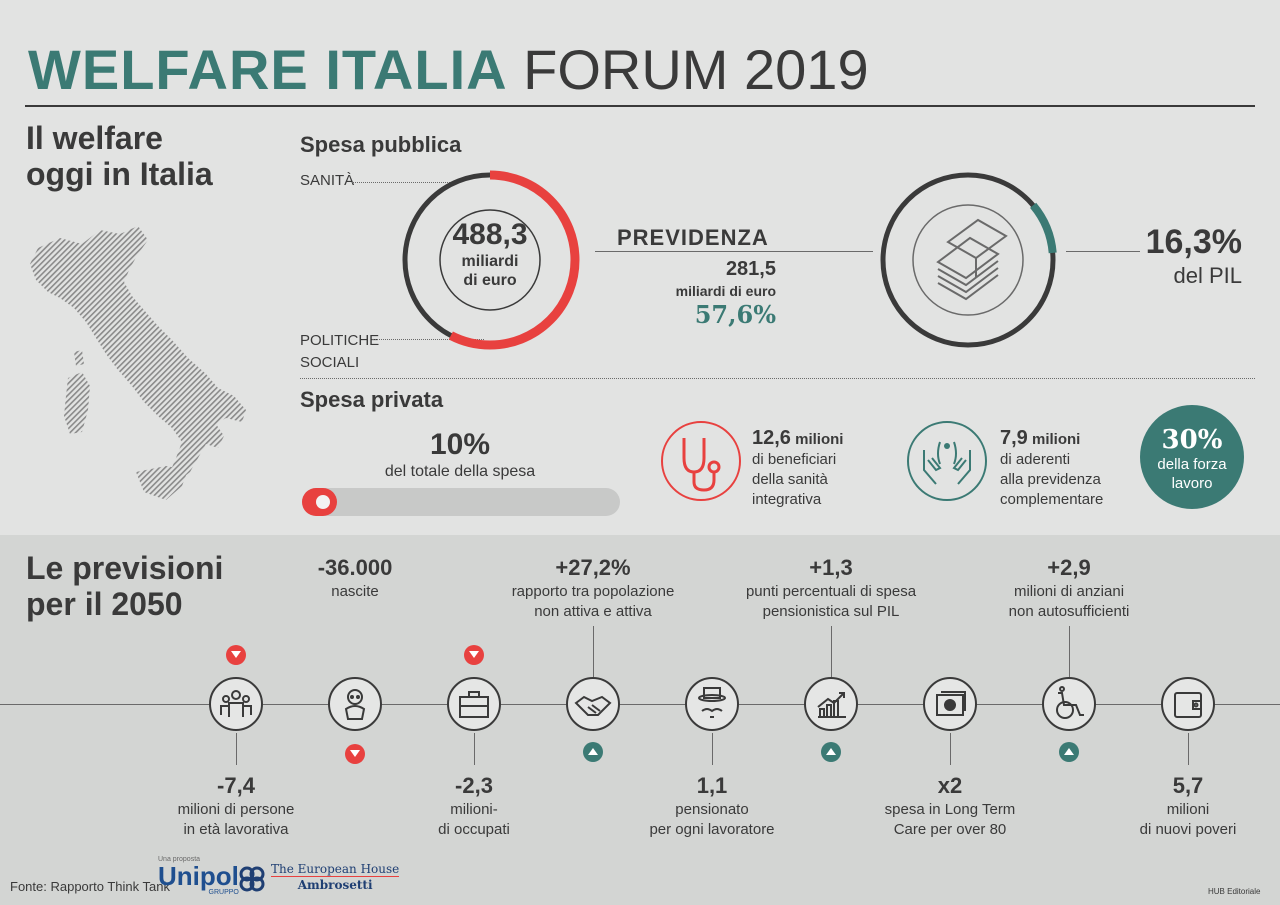  I want to click on previdenza-rule, so click(734, 251).